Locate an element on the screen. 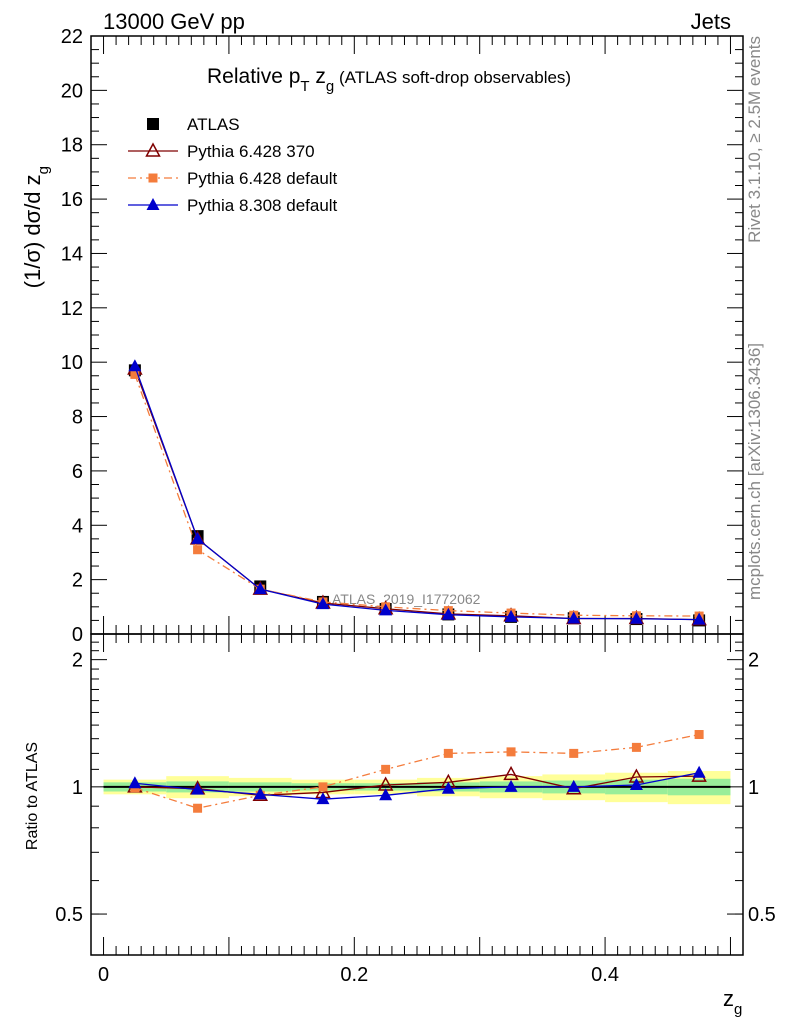  ratio-y-tick-label: 2 is located at coordinates (77, 661).